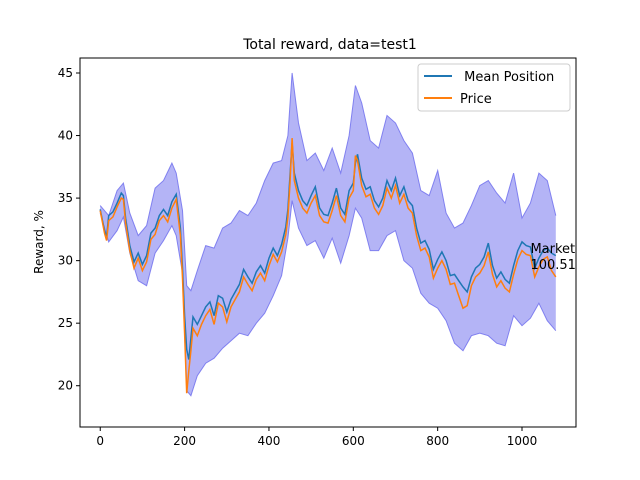  I want to click on y-tick-label: 30, so click(65, 261).